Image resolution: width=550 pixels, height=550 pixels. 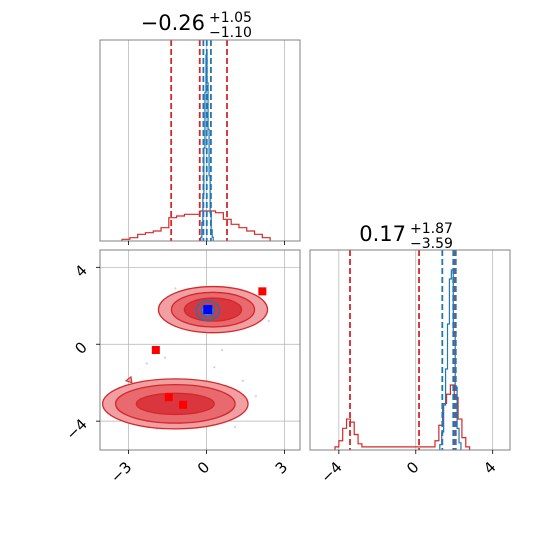 What do you see at coordinates (121, 472) in the screenshot?
I see `contour-xtick-label-0: −3` at bounding box center [121, 472].